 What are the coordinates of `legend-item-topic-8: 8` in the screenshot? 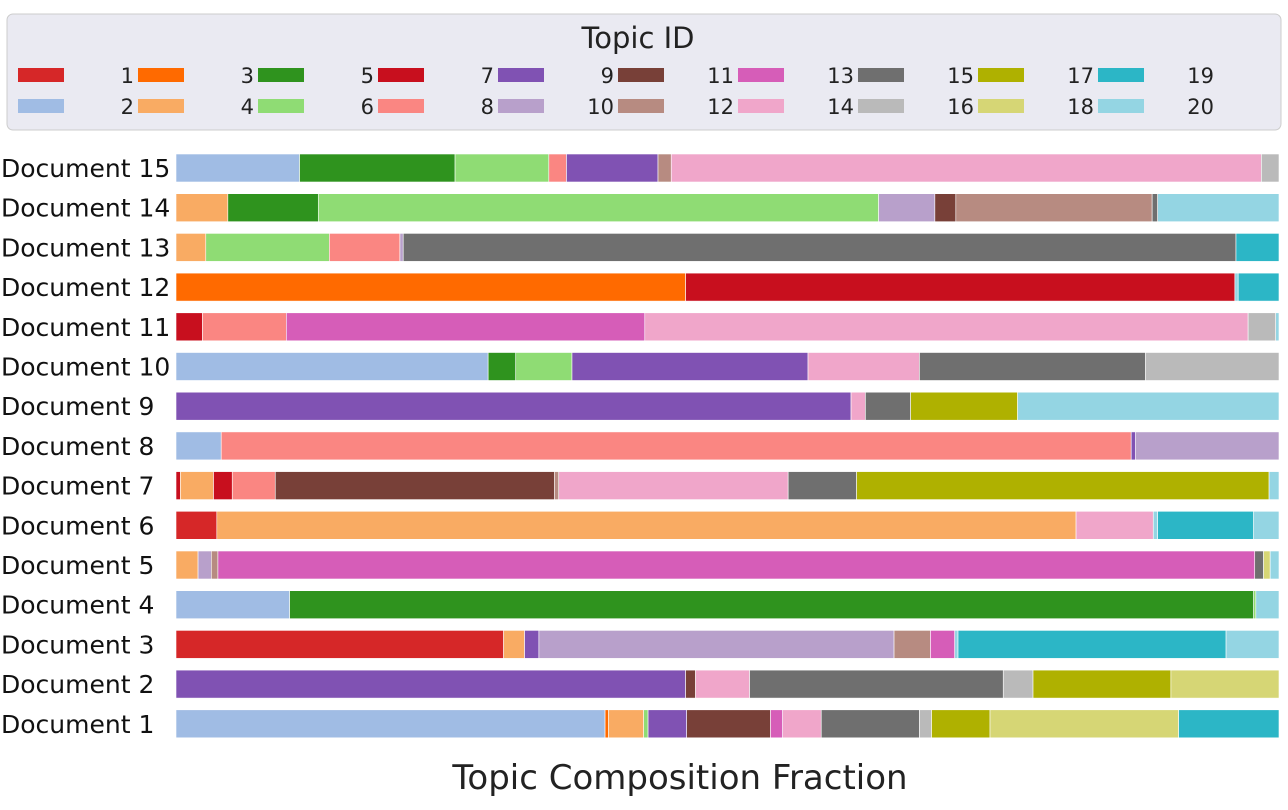 It's located at (436, 107).